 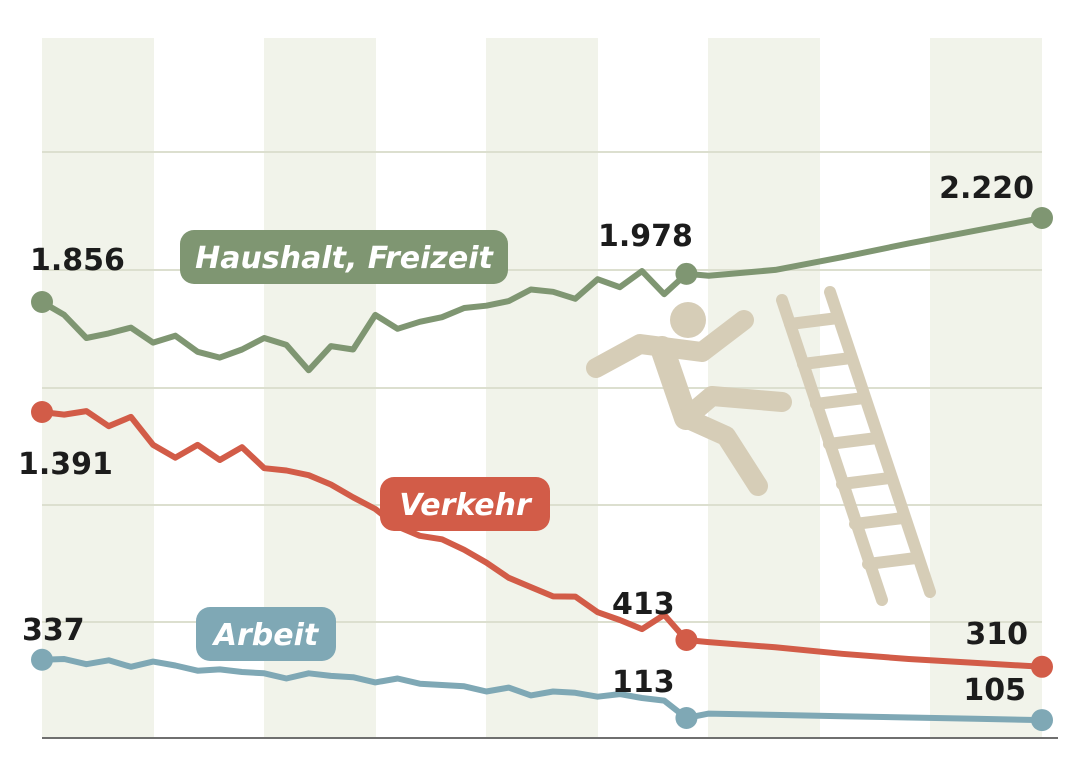 I want to click on series-tag-verkehr: Verkehr, so click(x=465, y=504).